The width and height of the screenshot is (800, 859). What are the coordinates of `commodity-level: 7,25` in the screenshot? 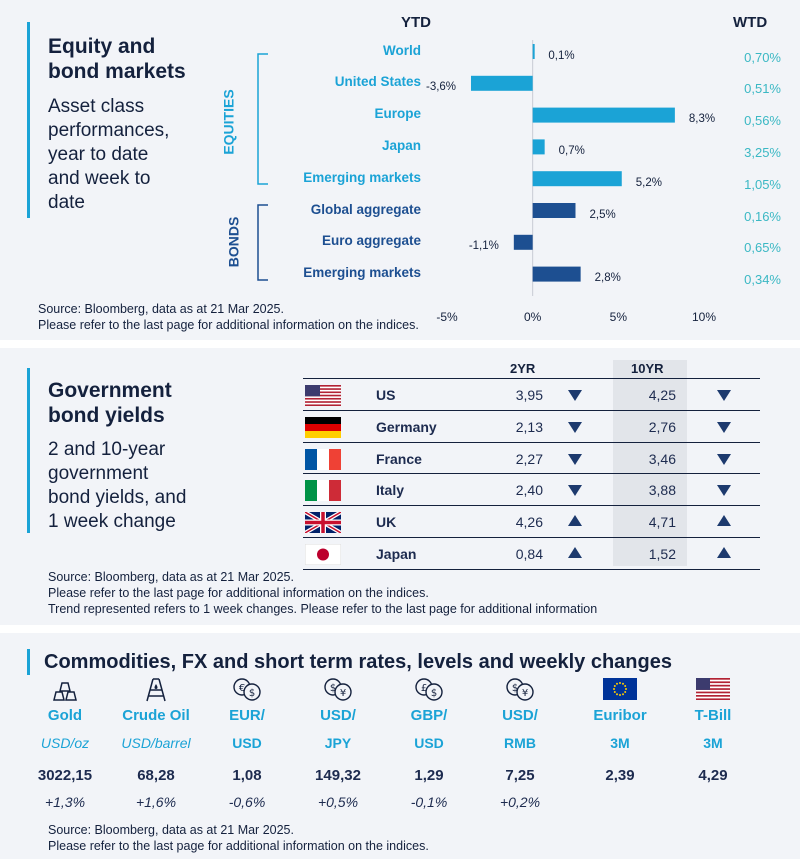 It's located at (520, 775).